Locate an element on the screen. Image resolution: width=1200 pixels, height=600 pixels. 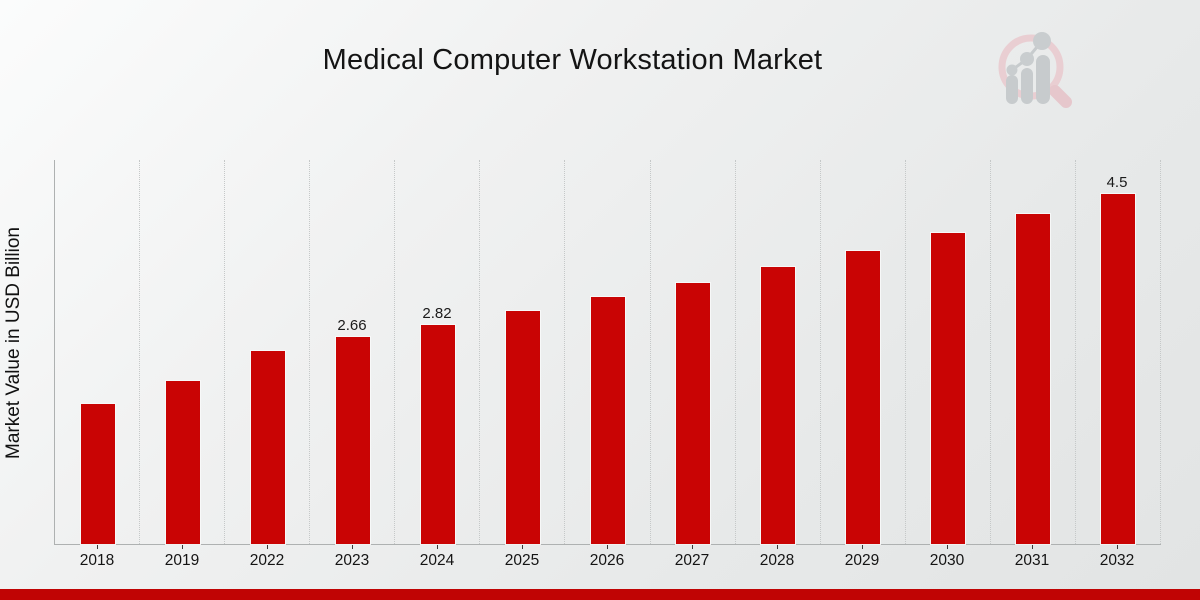
bar-2029 is located at coordinates (863, 397).